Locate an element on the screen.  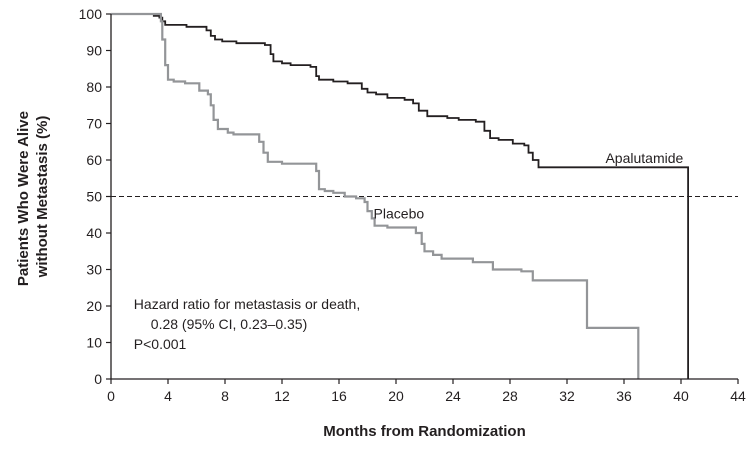
y-tick-label: 50 is located at coordinates (94, 197).